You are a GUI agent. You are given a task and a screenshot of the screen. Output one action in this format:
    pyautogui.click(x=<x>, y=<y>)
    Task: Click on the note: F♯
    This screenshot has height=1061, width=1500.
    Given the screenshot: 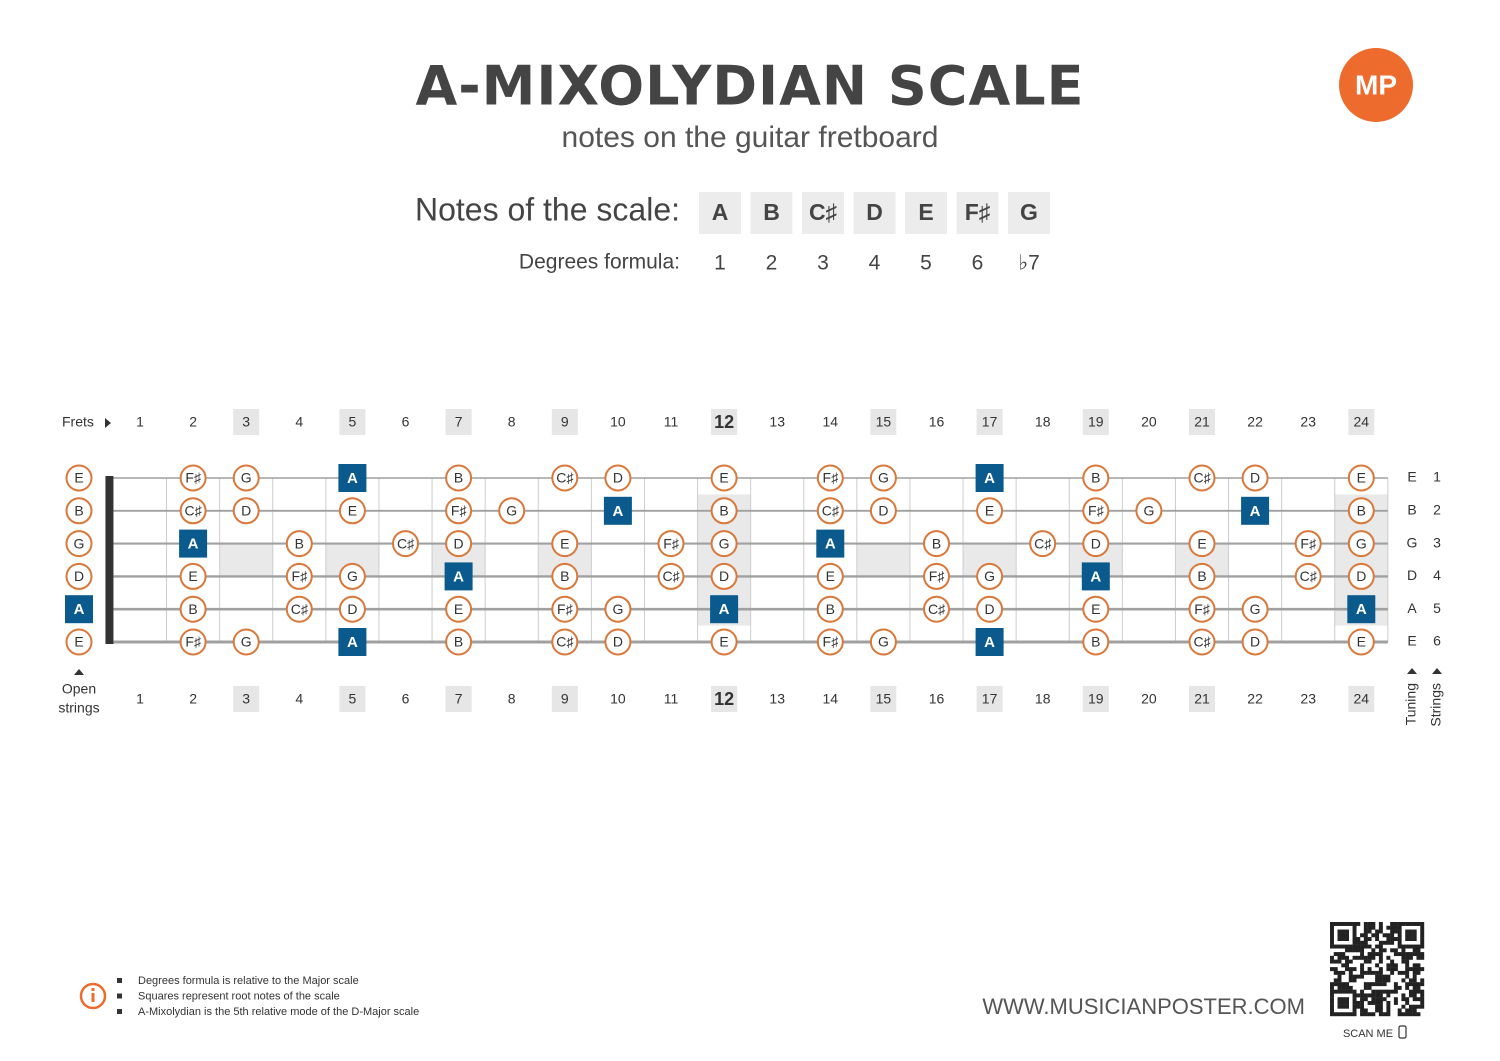 What is the action you would take?
    pyautogui.click(x=1096, y=511)
    